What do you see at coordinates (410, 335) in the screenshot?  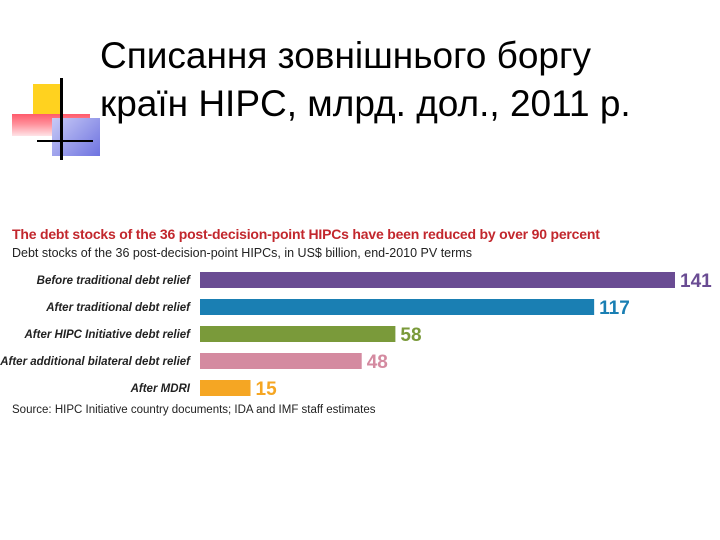 I see `value-label: 58` at bounding box center [410, 335].